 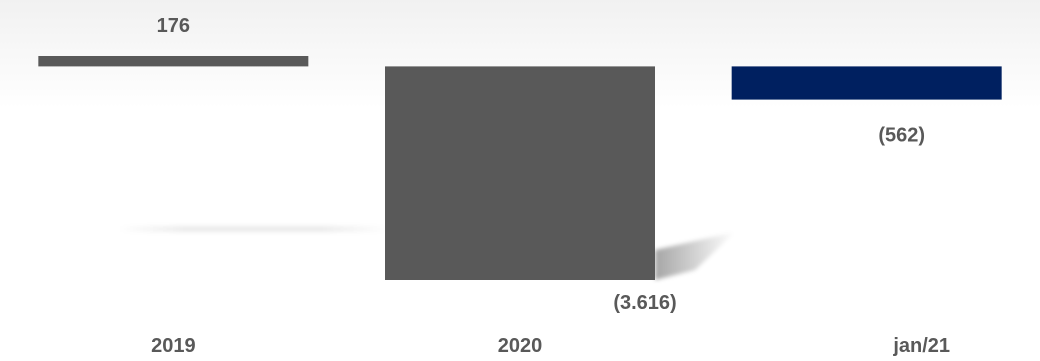 I want to click on x-tick-2019: 2019, so click(x=173, y=346).